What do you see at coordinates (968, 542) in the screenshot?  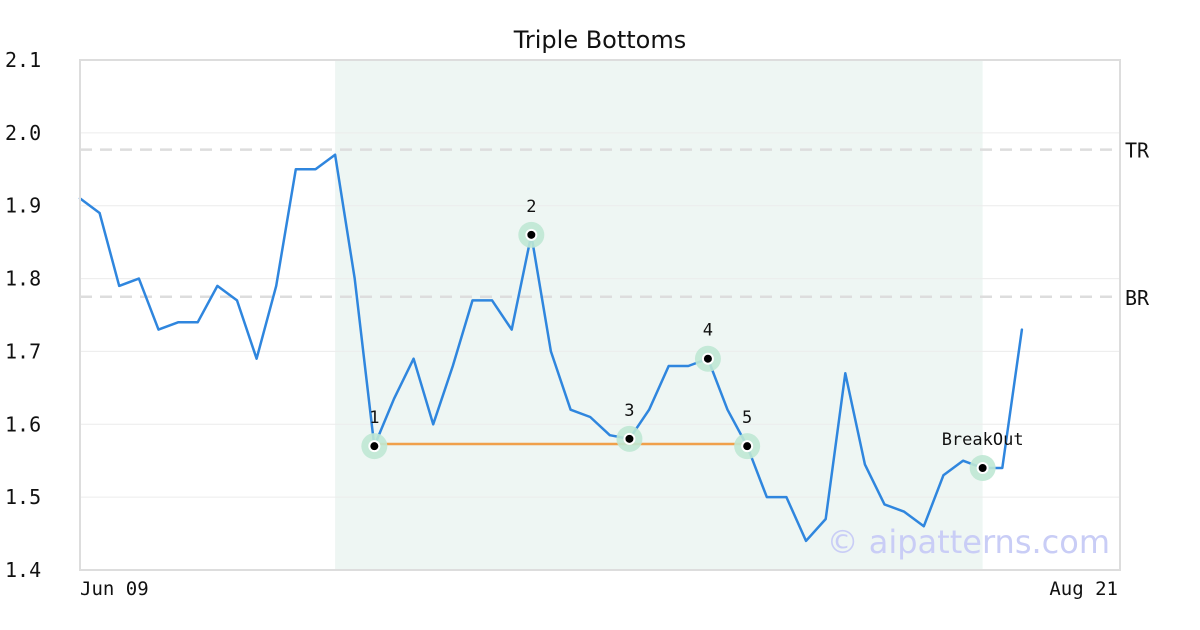 I see `watermark-text: © aipatterns.com` at bounding box center [968, 542].